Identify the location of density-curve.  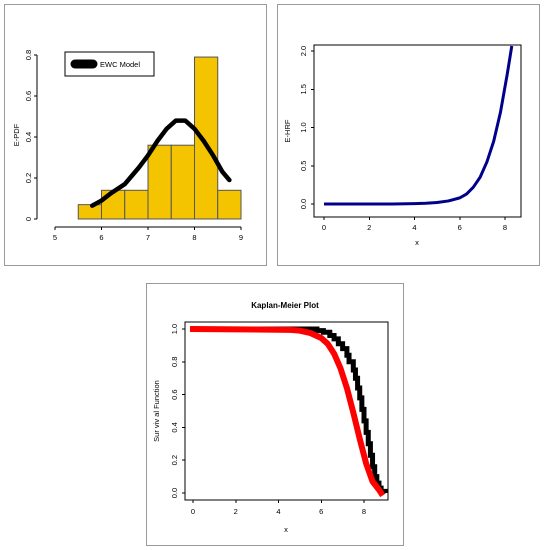
(160, 163).